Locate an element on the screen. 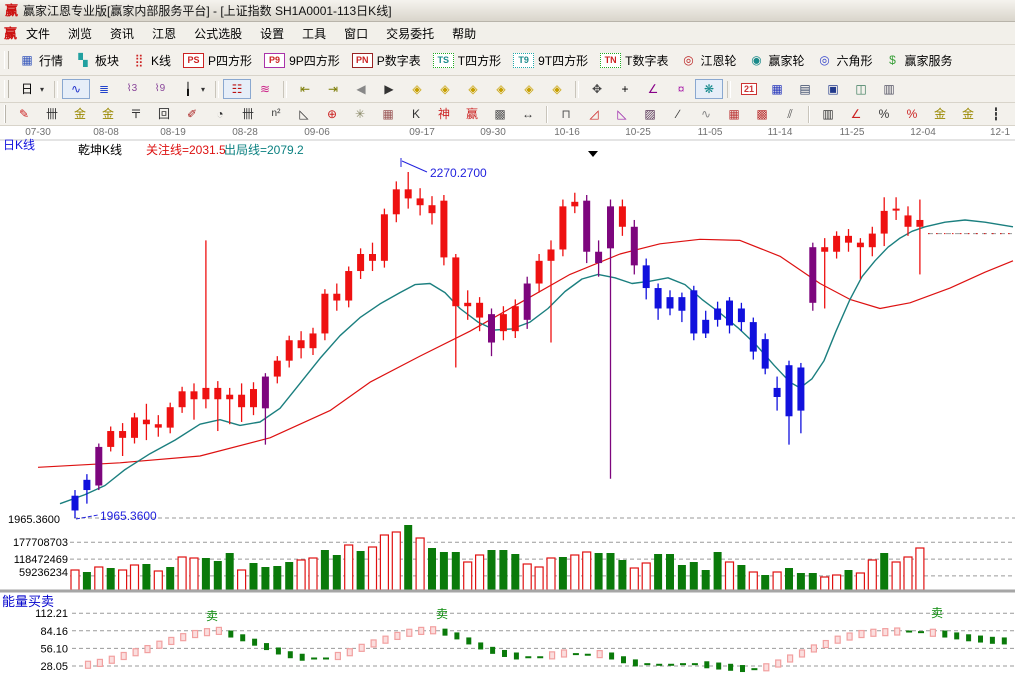 The width and height of the screenshot is (1015, 675). last-page-button: ⇥ is located at coordinates (333, 89).